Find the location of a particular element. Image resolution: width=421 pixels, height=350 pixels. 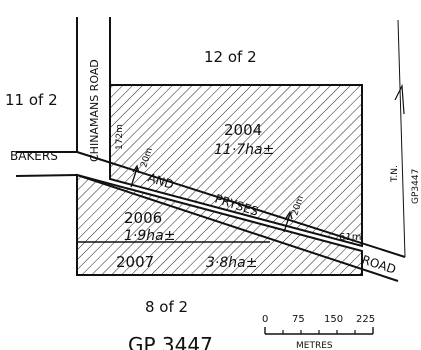

lot-2004-number: 2004 is located at coordinates (243, 130).